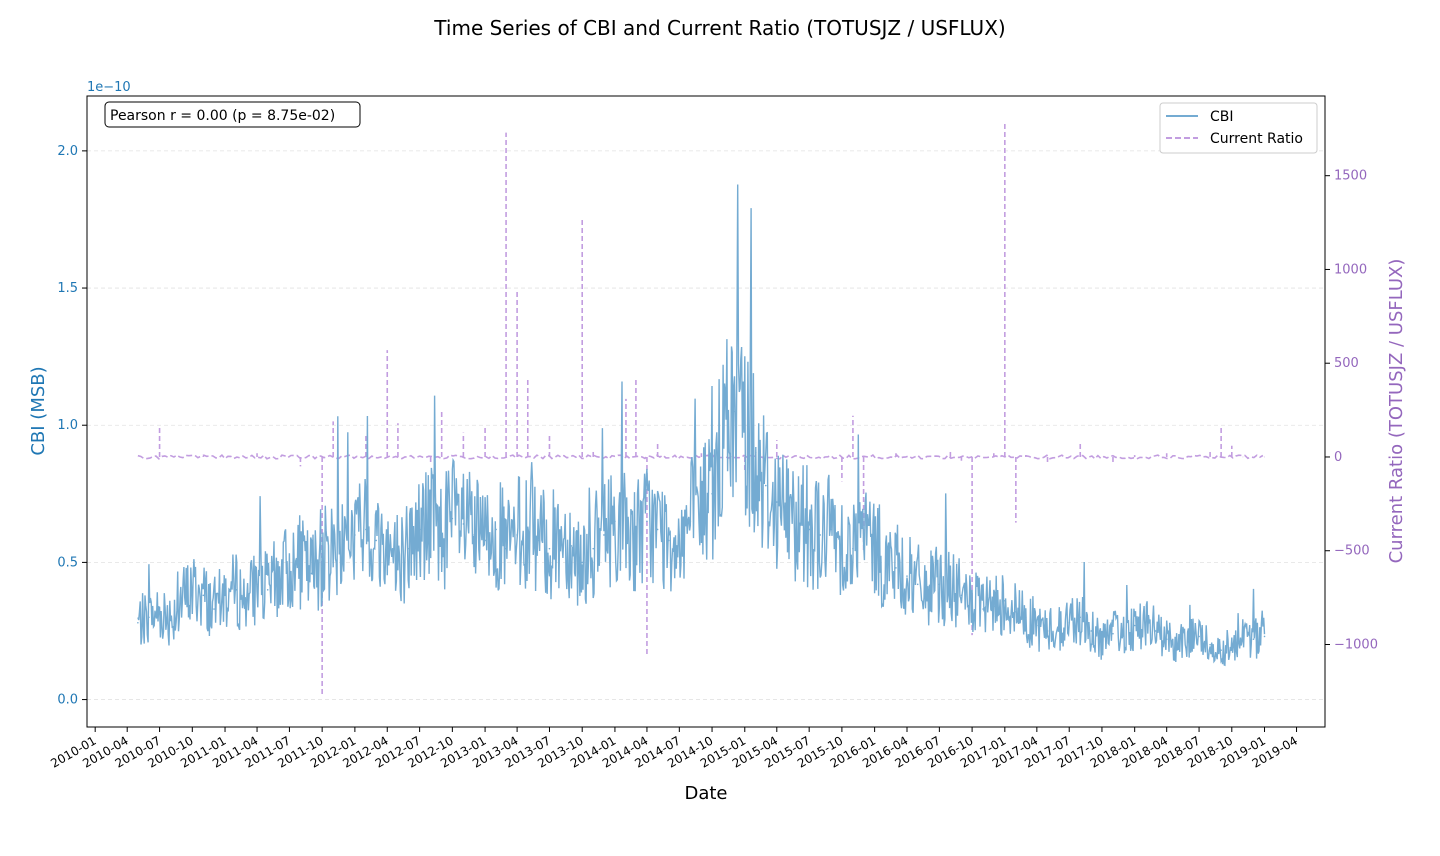 The image size is (1440, 856). I want to click on legend: CBI Current Ratio, so click(1238, 128).